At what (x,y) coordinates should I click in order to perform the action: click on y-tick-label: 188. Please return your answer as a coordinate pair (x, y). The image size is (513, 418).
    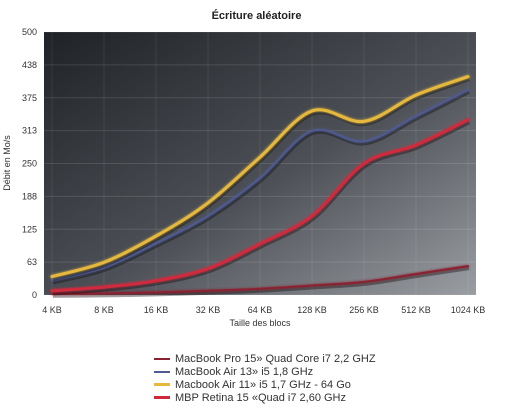
    Looking at the image, I should click on (29, 196).